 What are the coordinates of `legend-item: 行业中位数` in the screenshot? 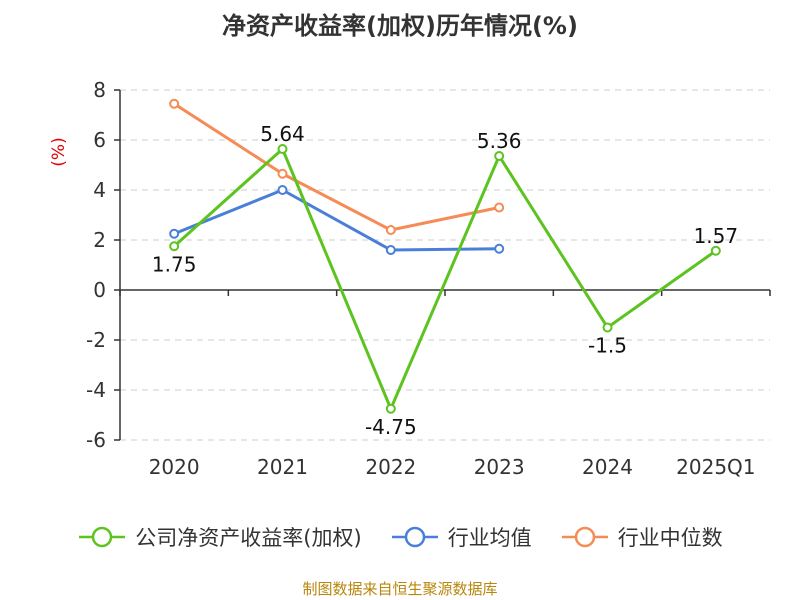 It's located at (641, 537).